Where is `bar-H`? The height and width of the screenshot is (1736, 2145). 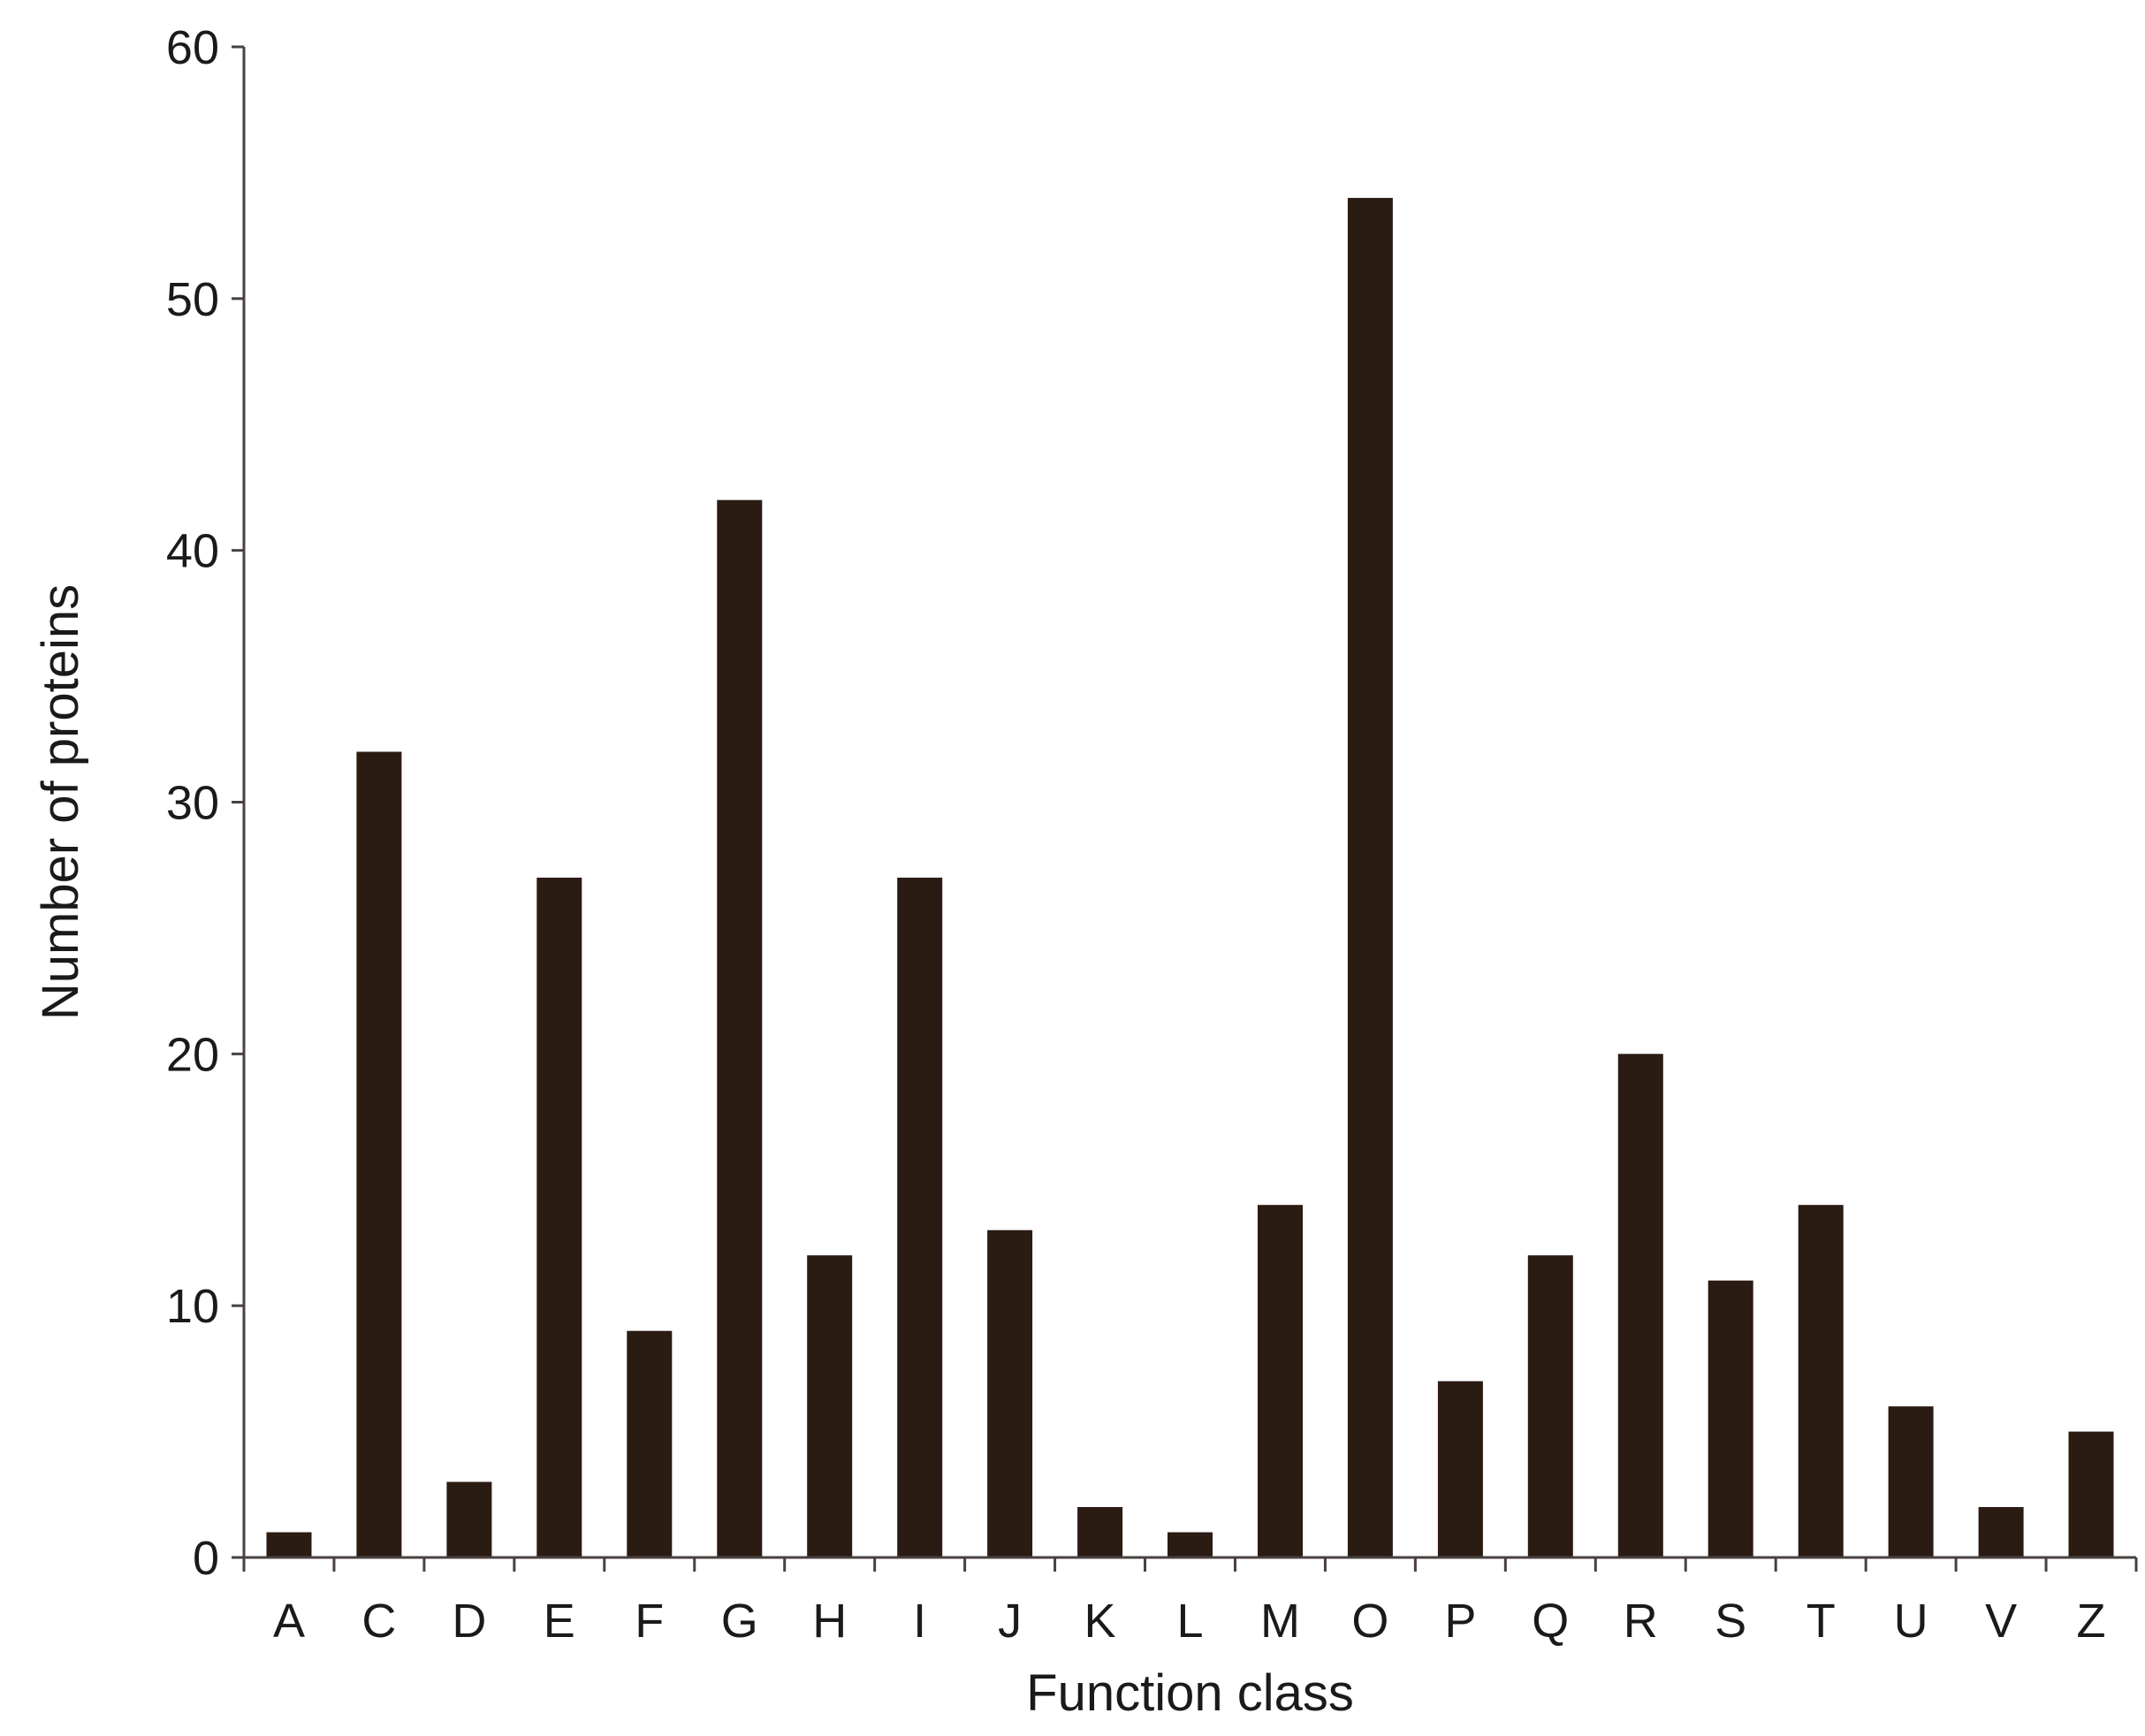 bar-H is located at coordinates (830, 1406).